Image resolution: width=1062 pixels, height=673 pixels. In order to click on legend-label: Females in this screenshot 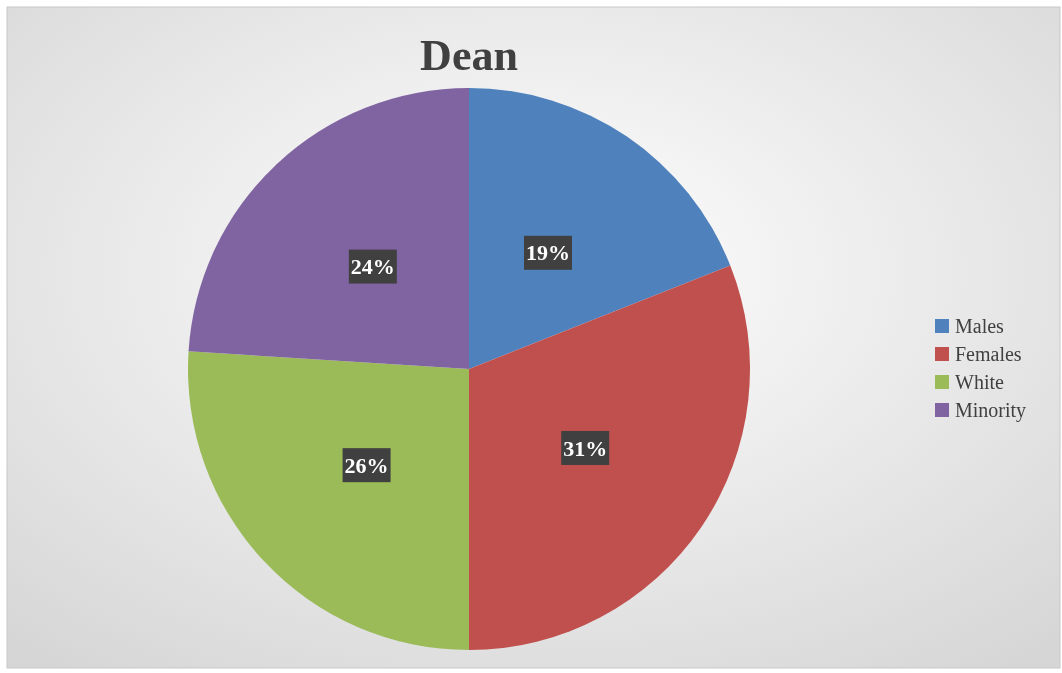, I will do `click(988, 354)`.